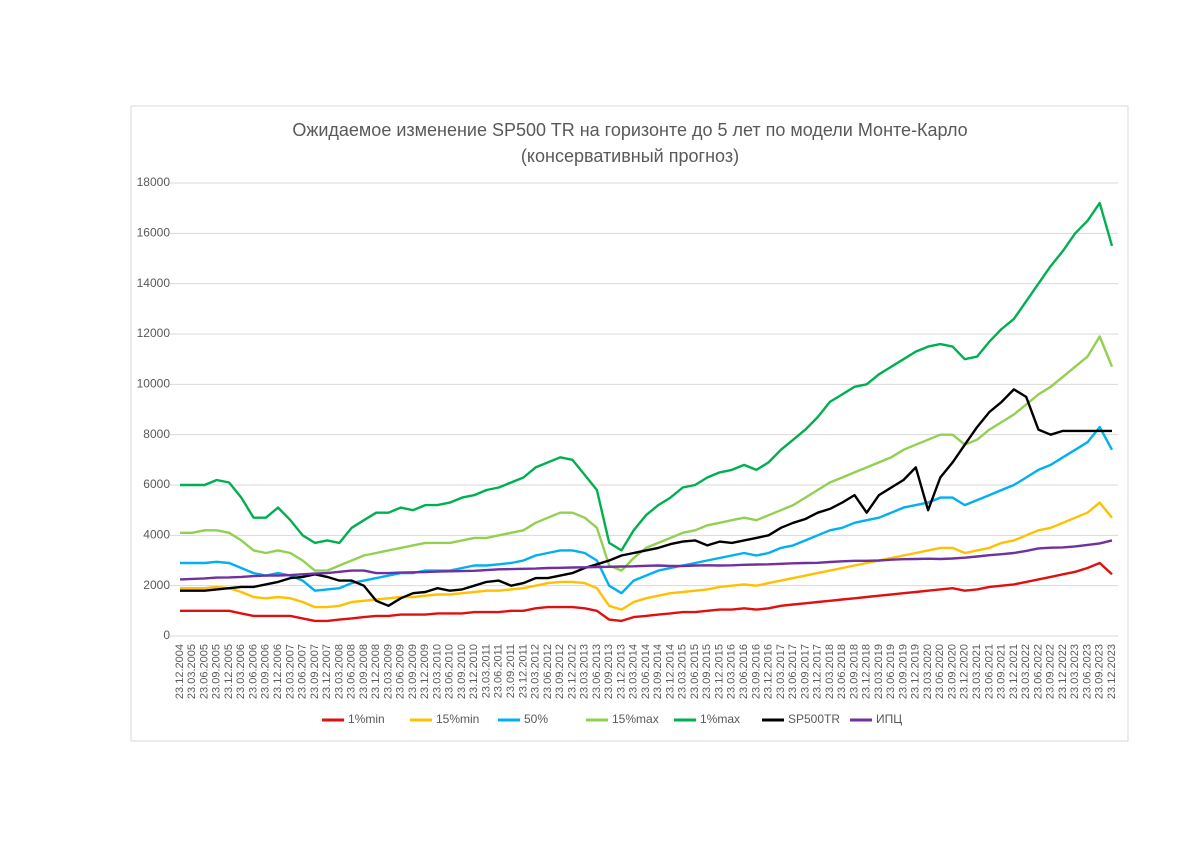 The width and height of the screenshot is (1200, 854). Describe the element at coordinates (1100, 671) in the screenshot. I see `x-tick-label: 23.09.2023` at that location.